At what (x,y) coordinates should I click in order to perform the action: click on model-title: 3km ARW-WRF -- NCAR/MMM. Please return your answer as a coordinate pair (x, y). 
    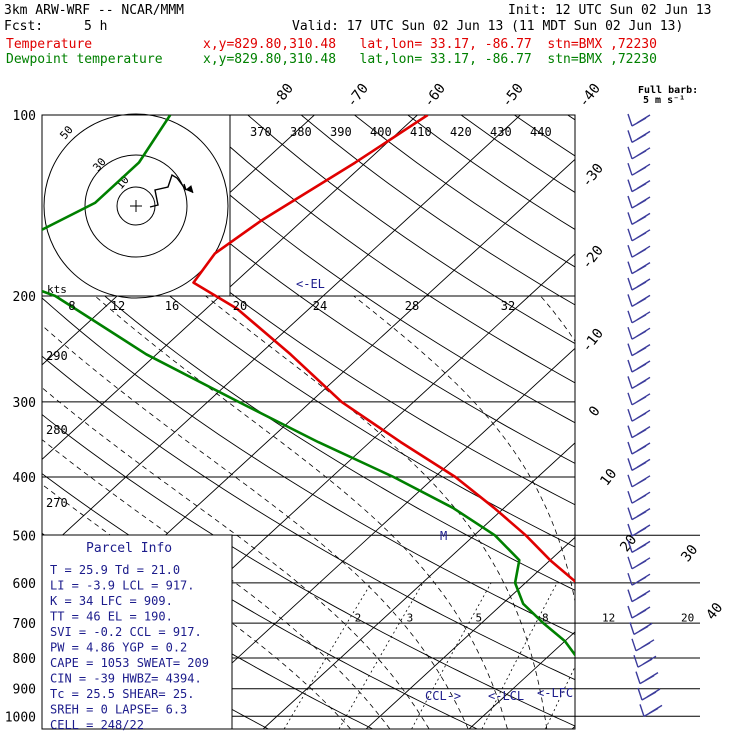
    Looking at the image, I should click on (94, 10).